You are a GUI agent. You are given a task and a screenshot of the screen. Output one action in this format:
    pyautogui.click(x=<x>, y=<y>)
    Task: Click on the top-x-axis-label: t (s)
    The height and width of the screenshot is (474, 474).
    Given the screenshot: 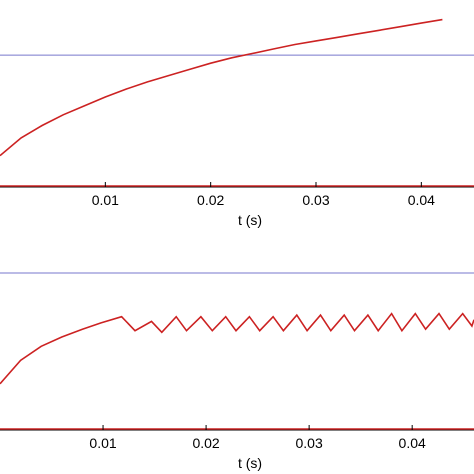 What is the action you would take?
    pyautogui.click(x=250, y=220)
    